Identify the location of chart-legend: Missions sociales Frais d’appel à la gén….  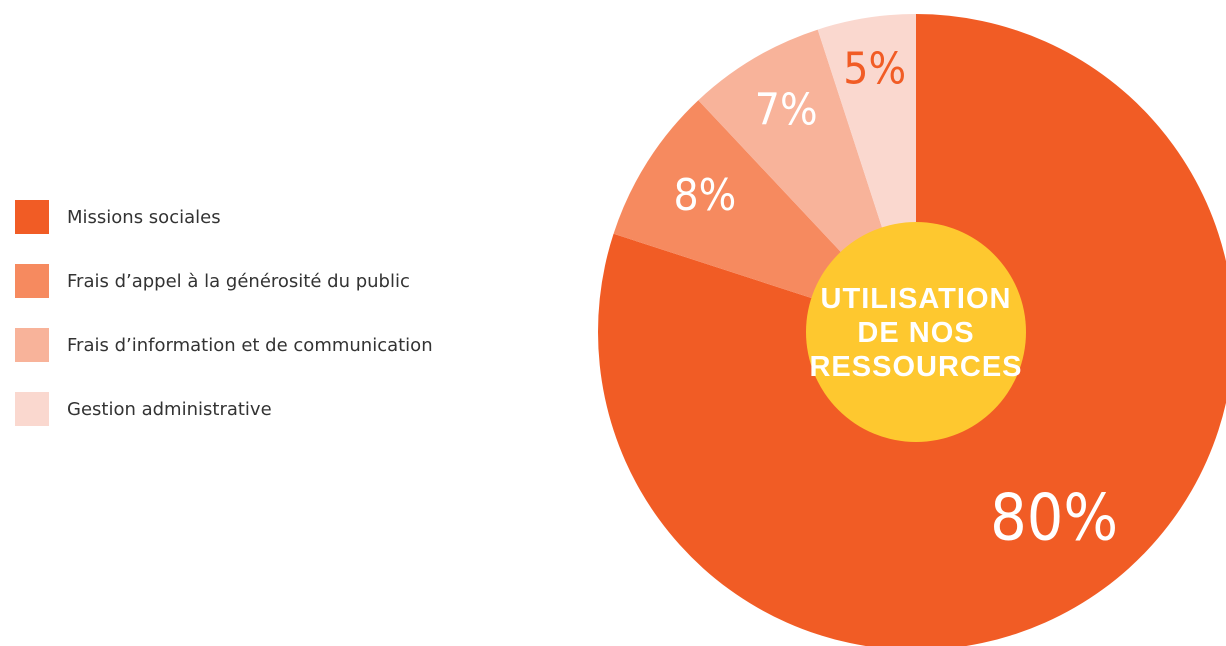
(224, 328).